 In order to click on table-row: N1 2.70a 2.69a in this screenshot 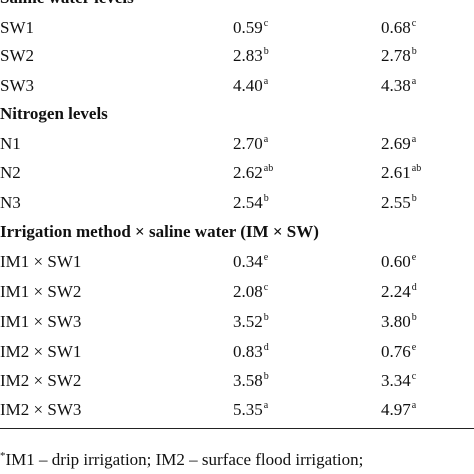, I will do `click(237, 144)`.